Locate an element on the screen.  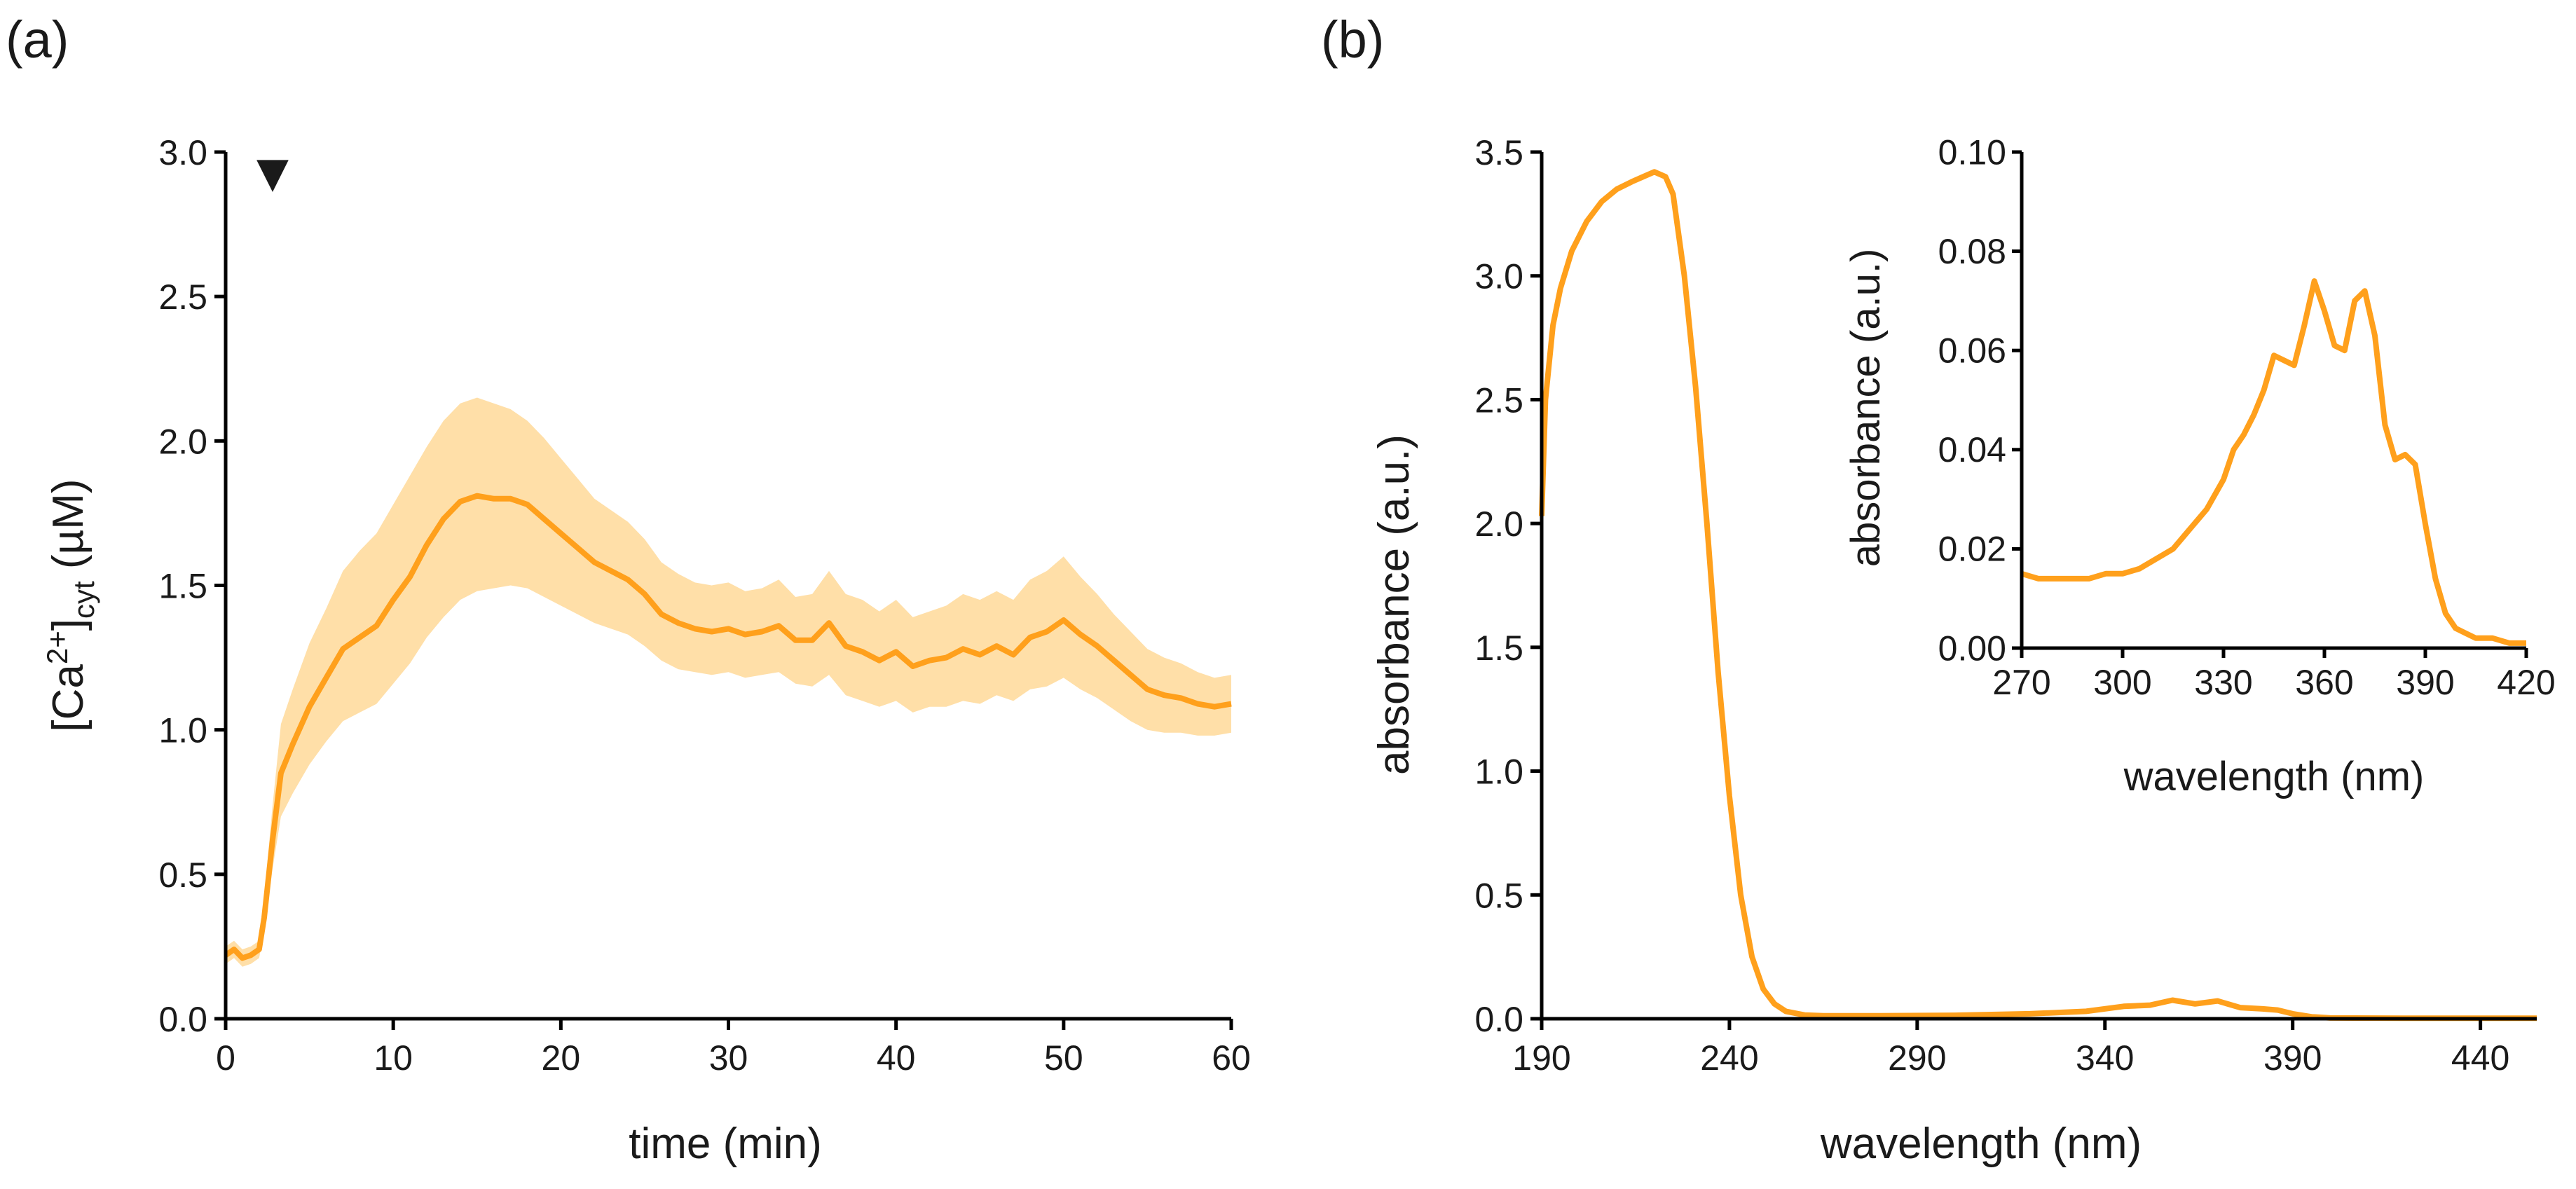
chart-a-y-ticks: 0.0 0.5 1.0 1.5 2.0 2.5 3.0 is located at coordinates (192, 586).